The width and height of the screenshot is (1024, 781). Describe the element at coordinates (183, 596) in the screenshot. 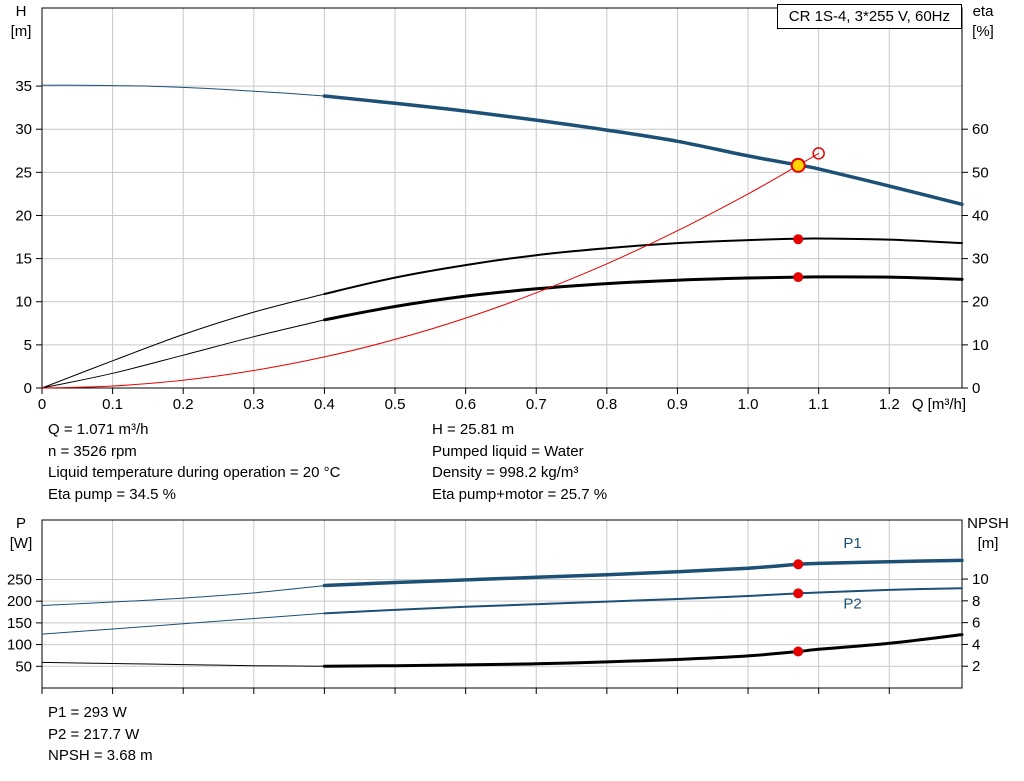

I see `p1-curve-thin` at that location.